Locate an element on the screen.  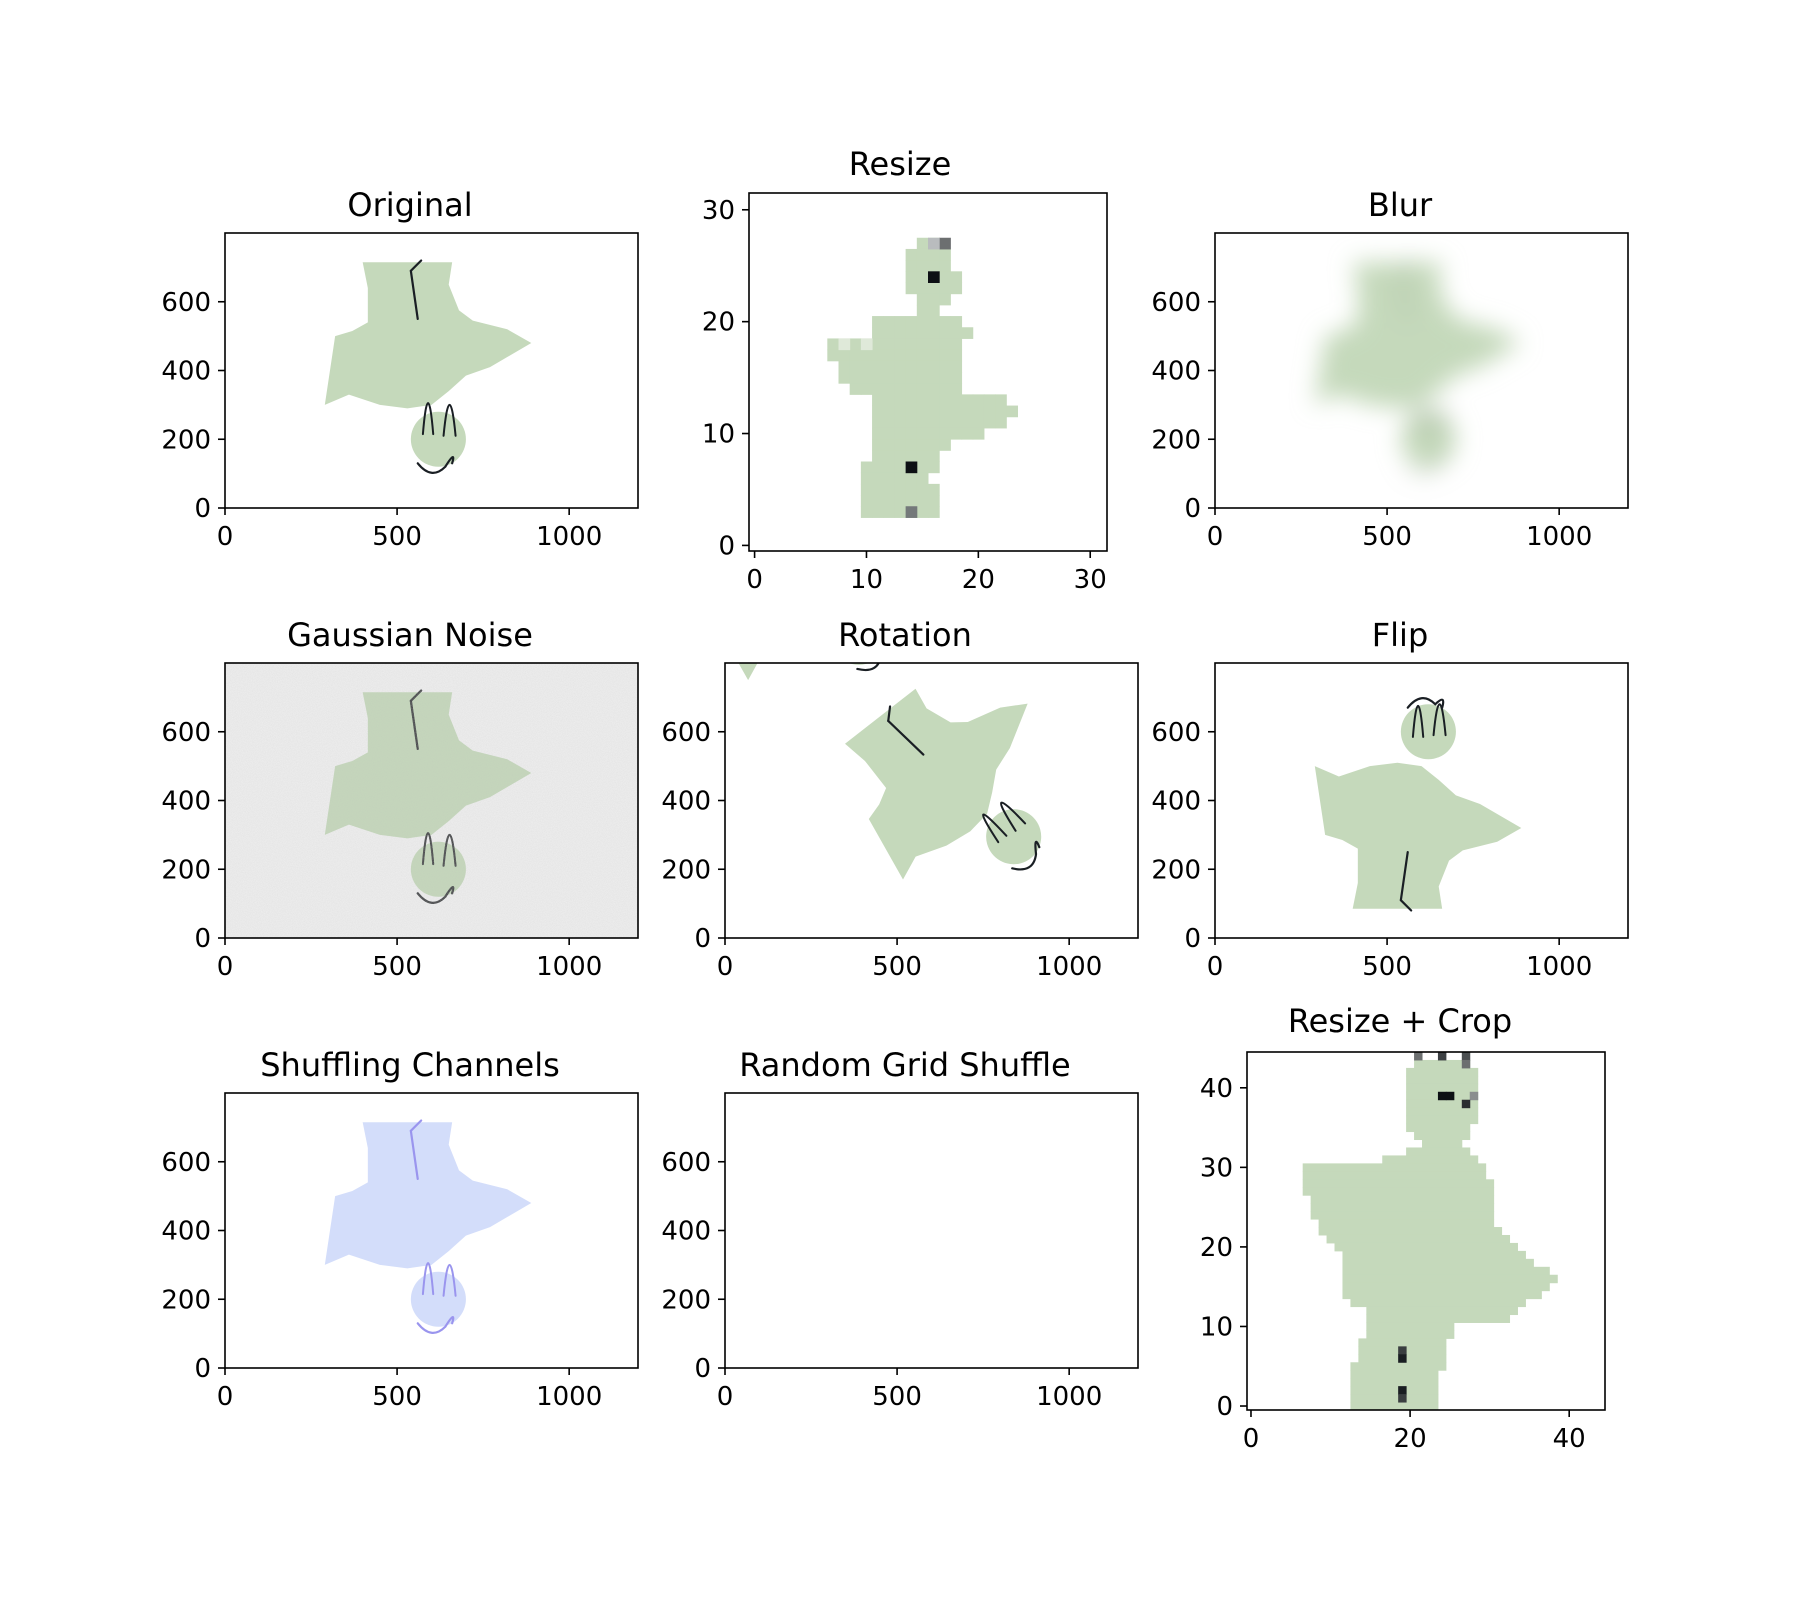
panel-resize-plot: 0 10 20 30 0 10 20 30 is located at coordinates (905, 393).